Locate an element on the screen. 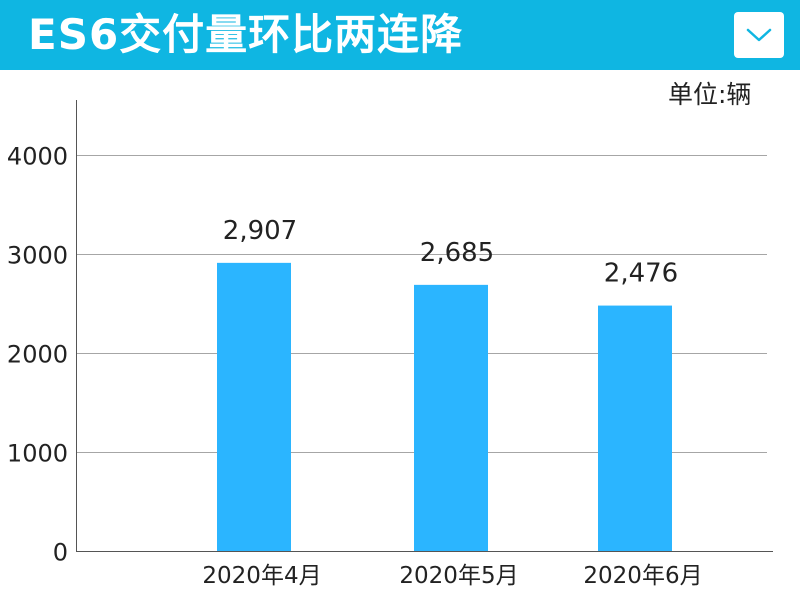 Image resolution: width=800 pixels, height=600 pixels. y-tick-label: 1000 is located at coordinates (37, 454).